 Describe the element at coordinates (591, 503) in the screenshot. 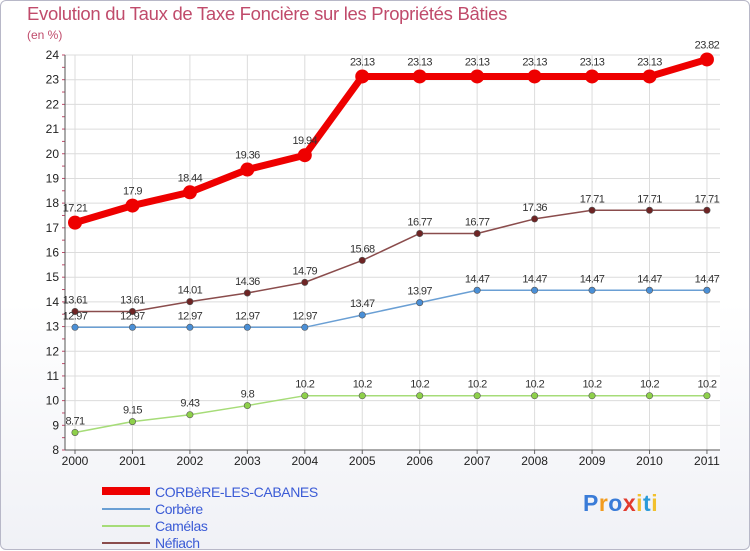

I see `logo-letter: P` at that location.